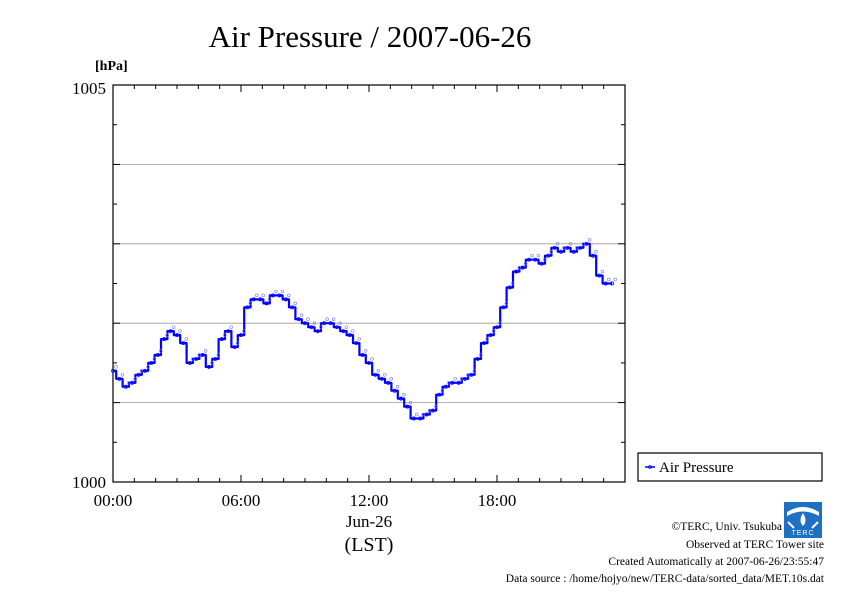 The image size is (842, 595). I want to click on y-tick-label-max: 1005, so click(89, 88).